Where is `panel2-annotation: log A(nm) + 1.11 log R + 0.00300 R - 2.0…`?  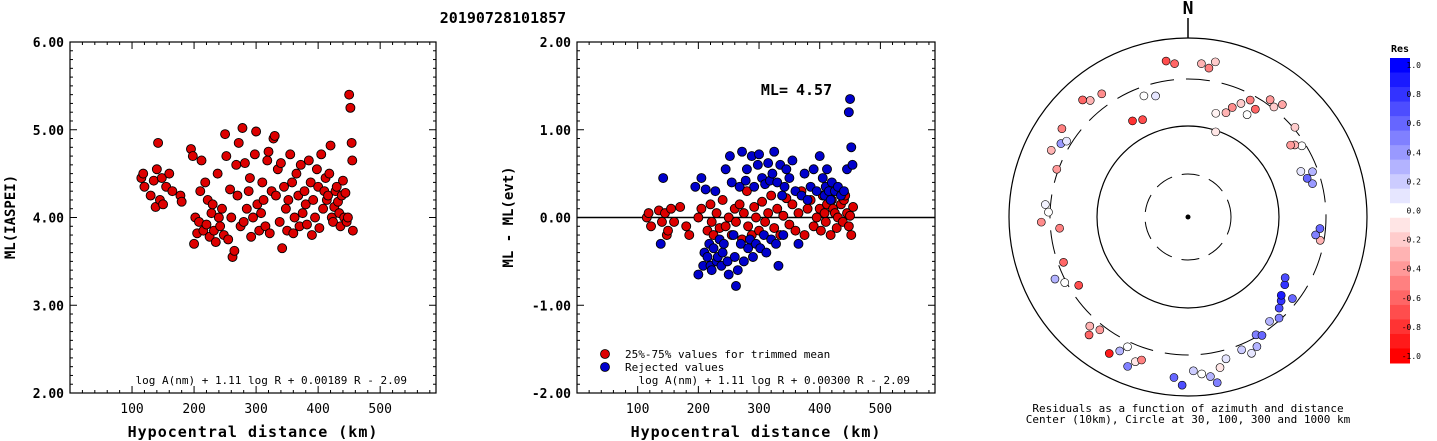
panel2-annotation: log A(nm) + 1.11 log R + 0.00300 R - 2.0… is located at coordinates (774, 380).